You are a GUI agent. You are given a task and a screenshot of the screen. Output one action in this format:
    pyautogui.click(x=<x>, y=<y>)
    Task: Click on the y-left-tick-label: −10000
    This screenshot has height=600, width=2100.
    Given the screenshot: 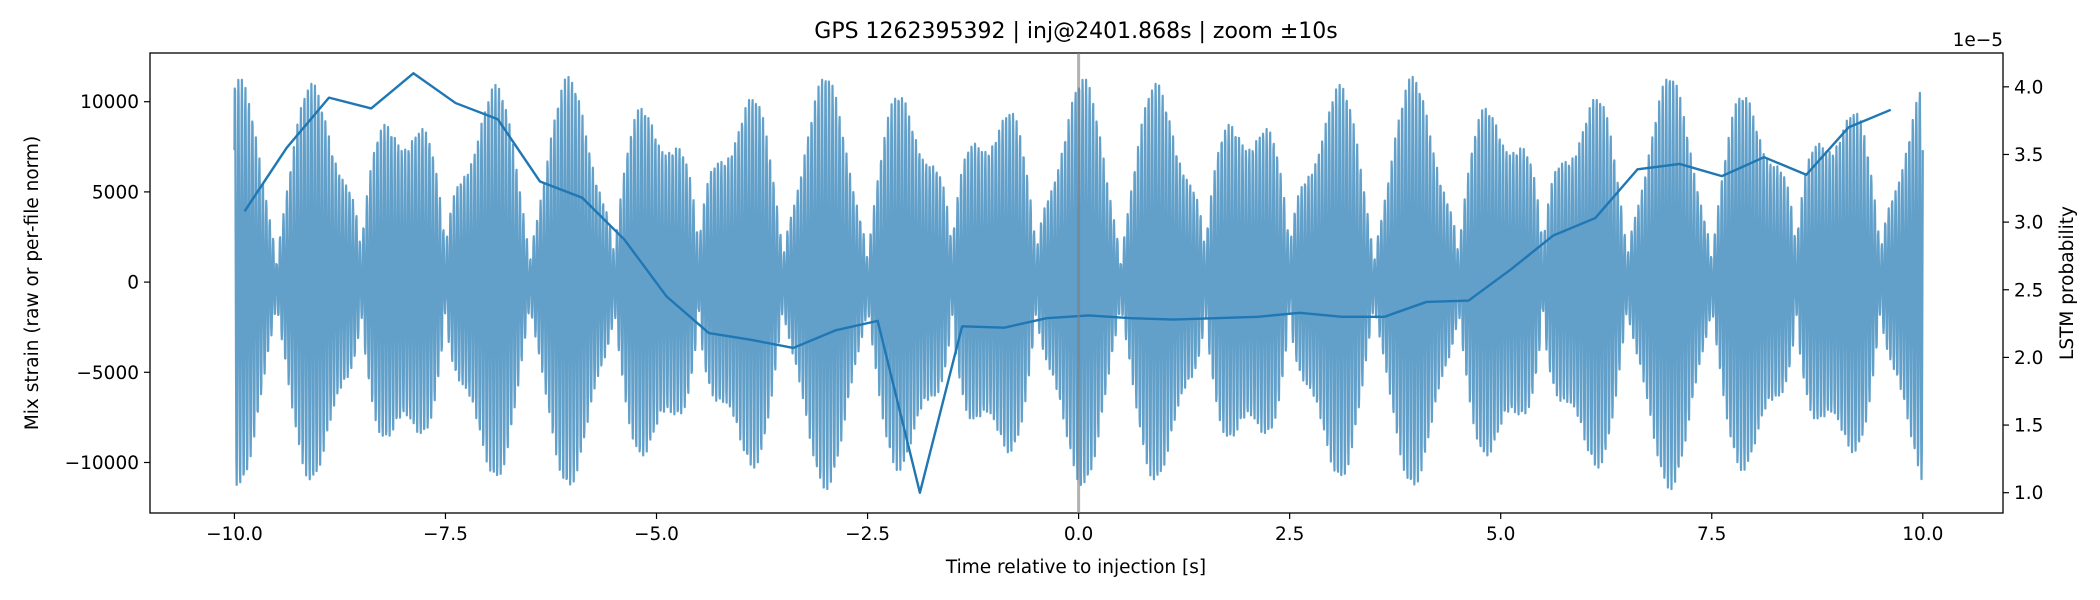 What is the action you would take?
    pyautogui.click(x=102, y=463)
    